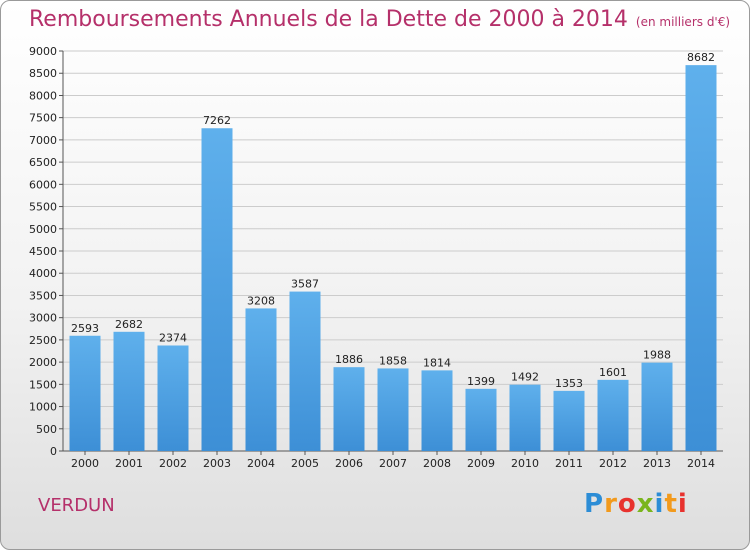 This screenshot has height=550, width=750. I want to click on data-label-2010: 1492, so click(525, 377).